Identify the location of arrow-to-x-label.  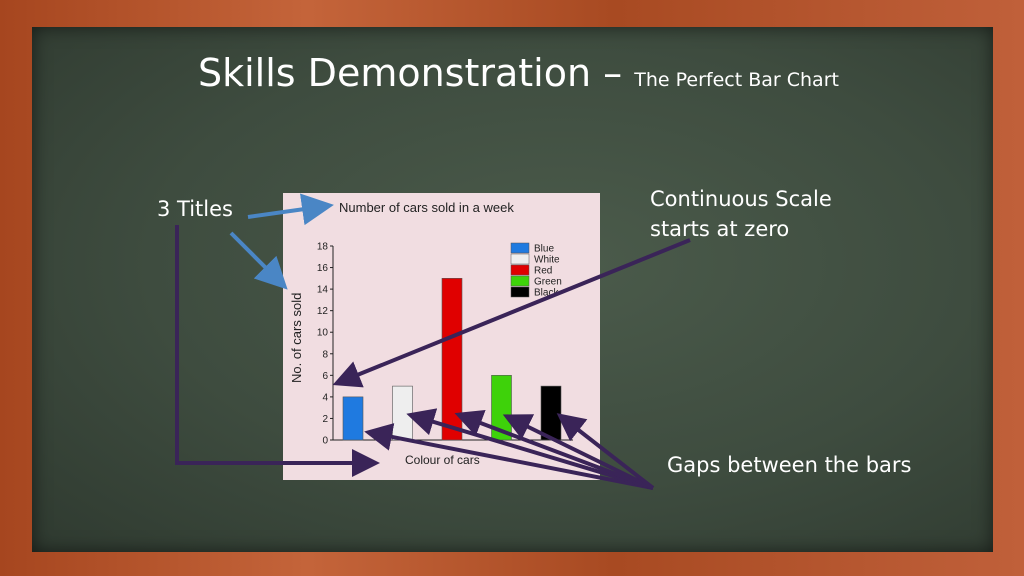
(277, 351).